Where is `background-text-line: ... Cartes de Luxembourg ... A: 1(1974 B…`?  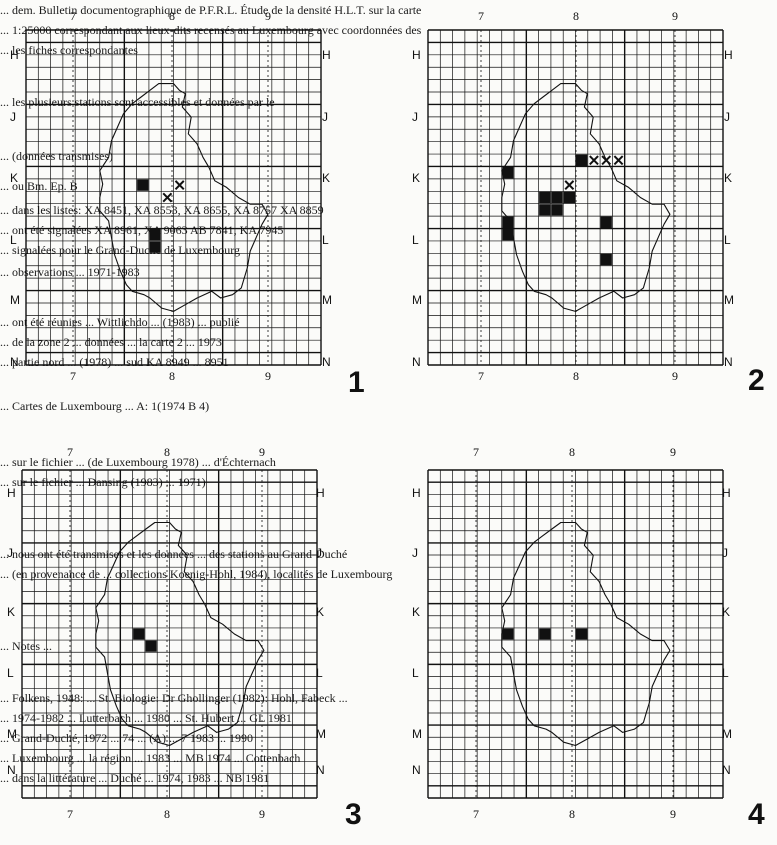
background-text-line: ... Cartes de Luxembourg ... A: 1(1974 B… is located at coordinates (105, 406).